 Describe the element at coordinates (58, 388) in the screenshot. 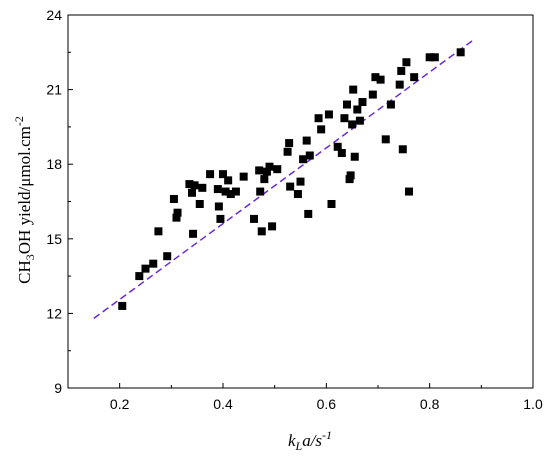

I see `y-tick-label: 9` at that location.